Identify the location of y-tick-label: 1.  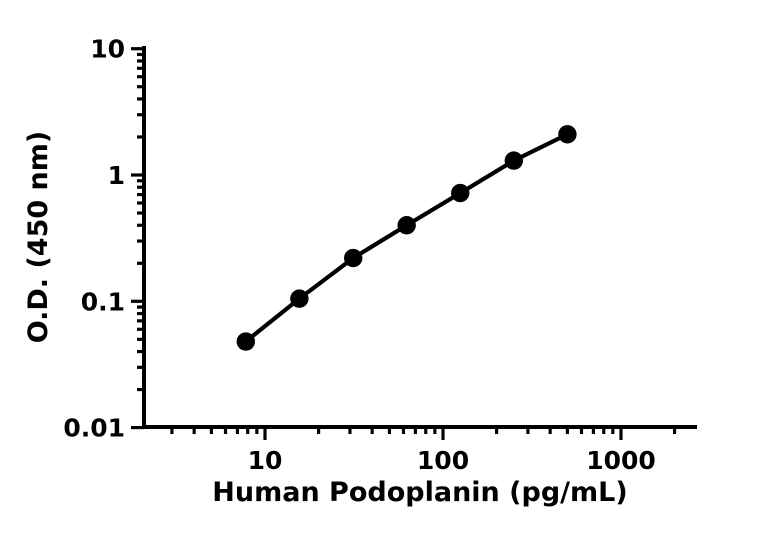
(116, 175).